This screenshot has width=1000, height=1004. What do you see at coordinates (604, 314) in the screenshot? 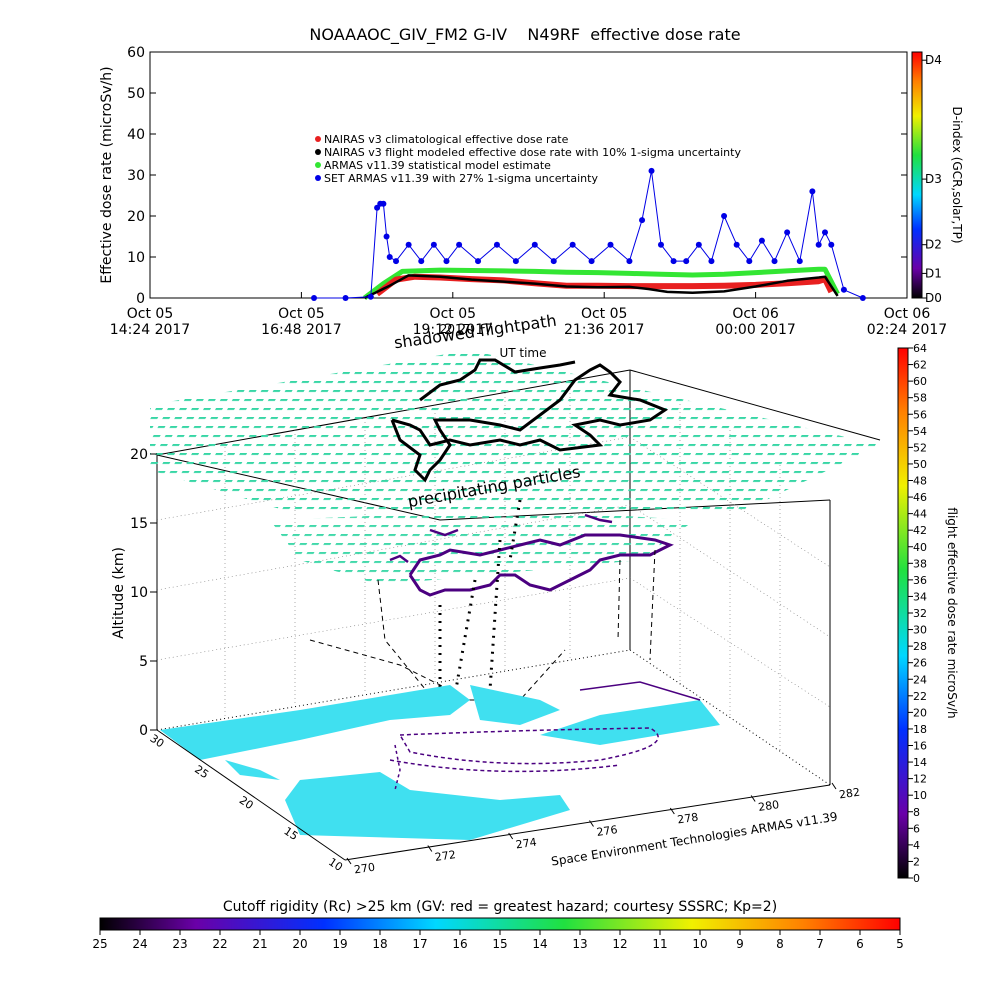
I see `x-tick-label: Oct 05` at bounding box center [604, 314].